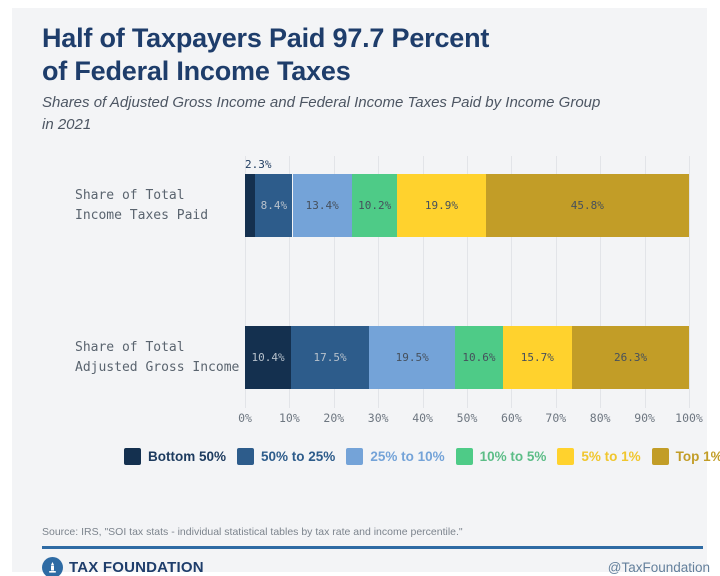 The image size is (720, 576). What do you see at coordinates (697, 456) in the screenshot?
I see `legend-label: Top 1%` at bounding box center [697, 456].